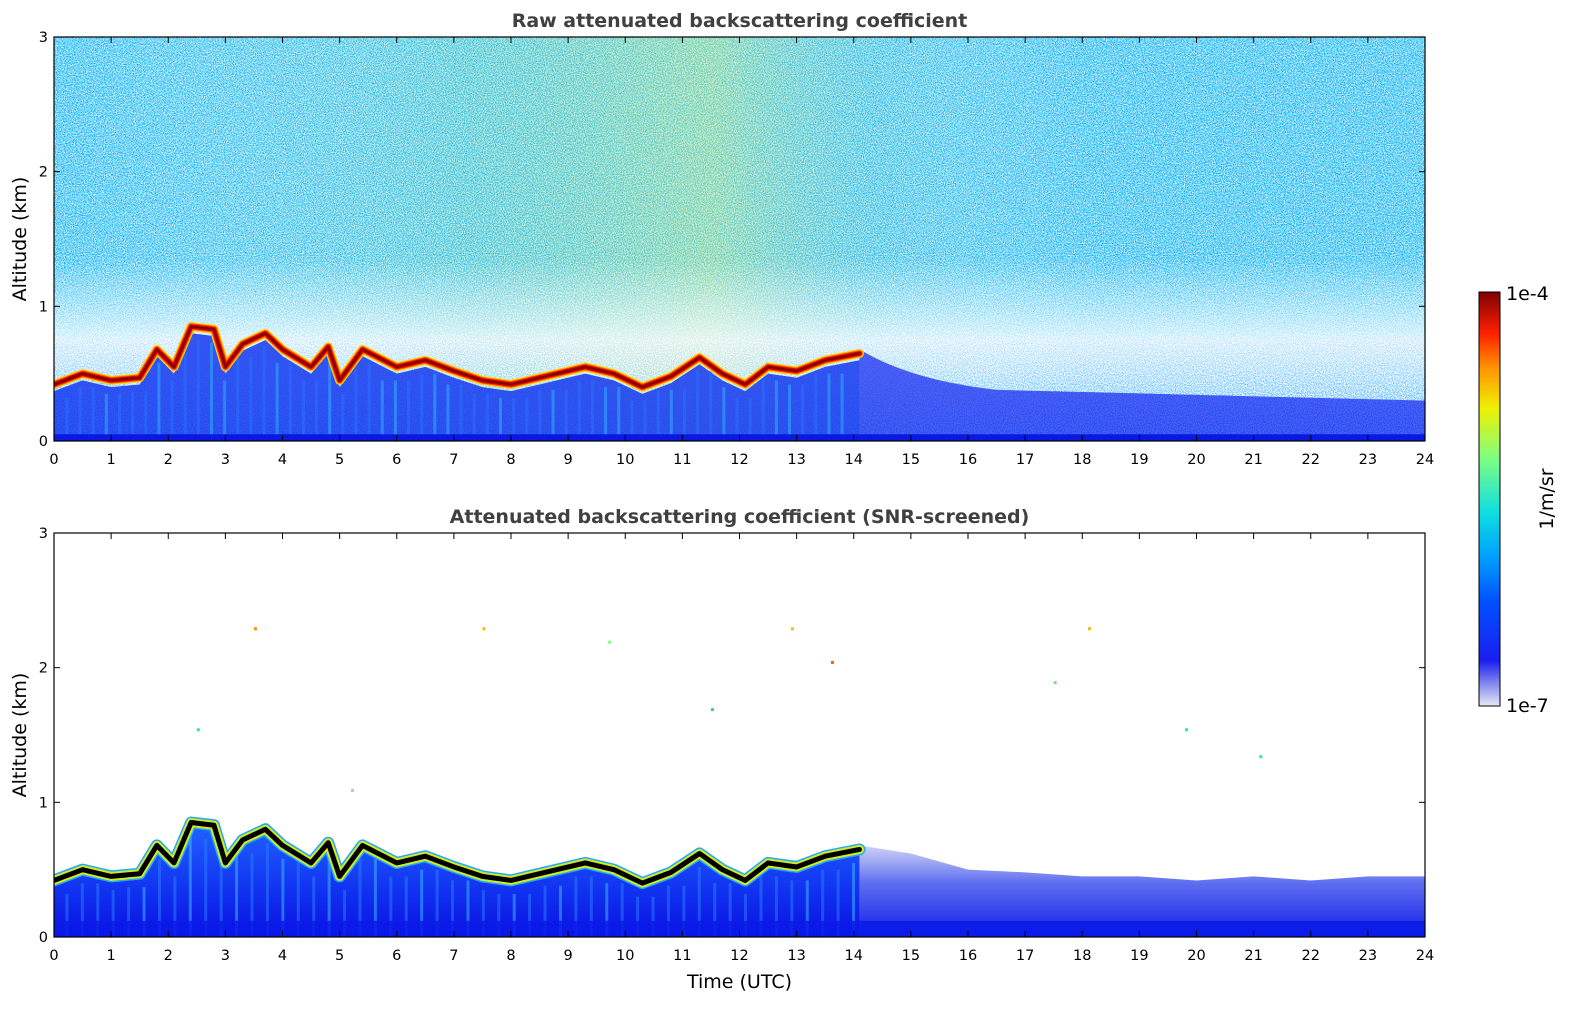 The width and height of the screenshot is (1595, 1020). What do you see at coordinates (457, 882) in the screenshot?
I see `screened-aerosol-body` at bounding box center [457, 882].